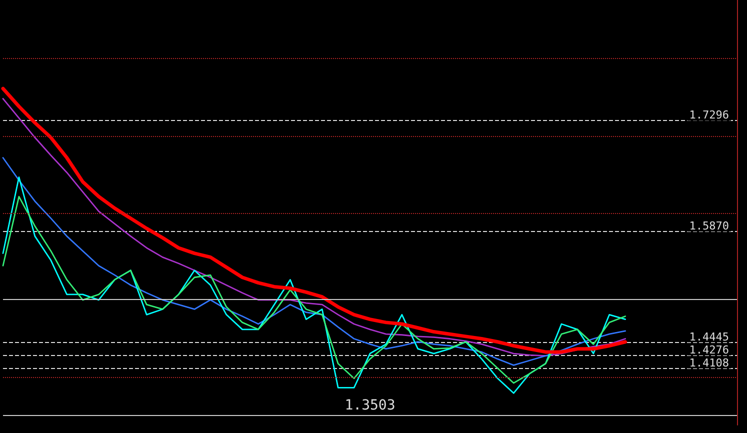  What do you see at coordinates (709, 337) in the screenshot?
I see `y-tick-label: 1.4445` at bounding box center [709, 337].